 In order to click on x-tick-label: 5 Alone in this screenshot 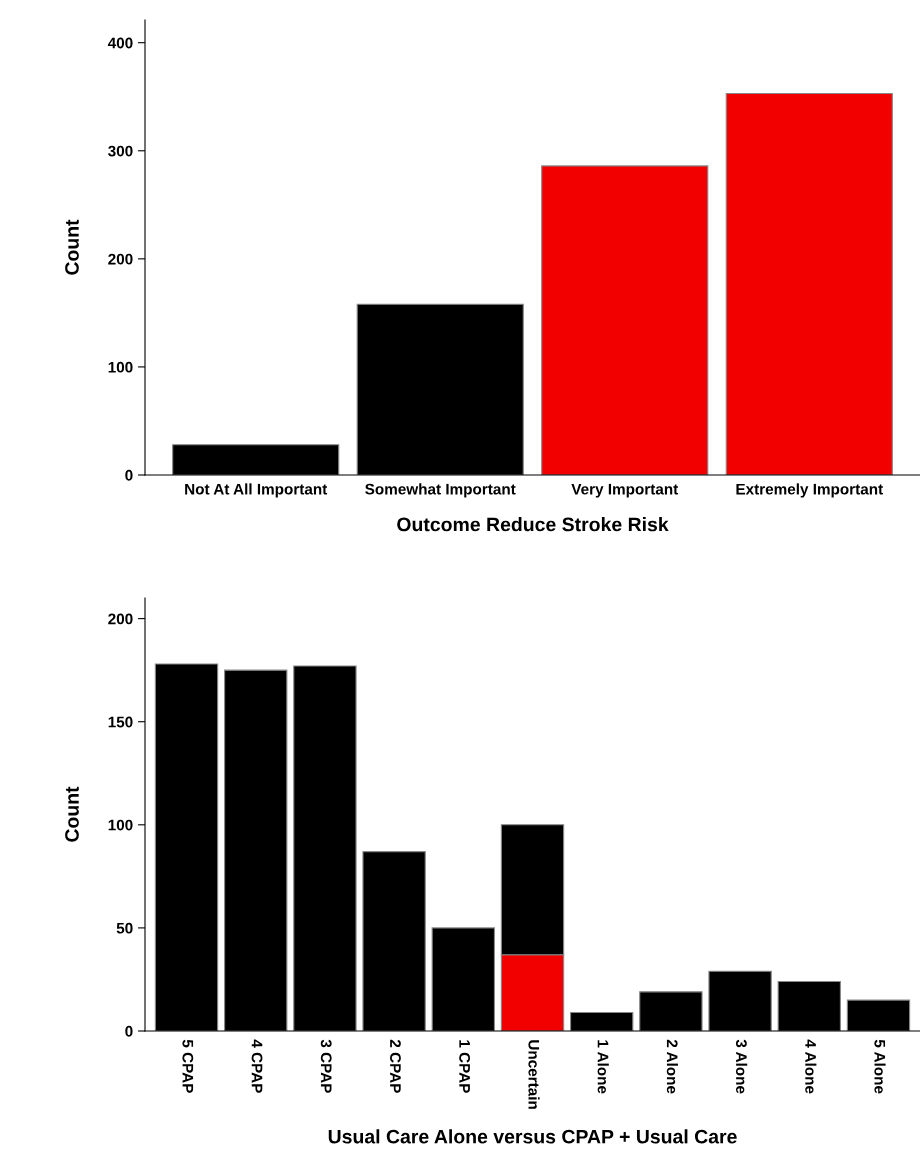, I will do `click(880, 1066)`.